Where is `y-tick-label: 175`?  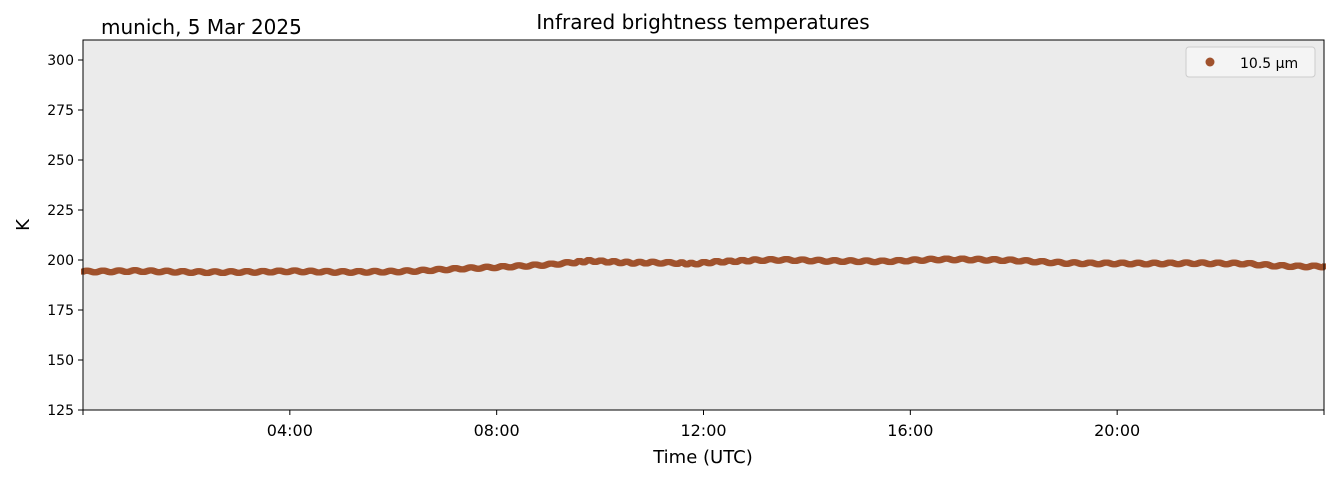
y-tick-label: 175 is located at coordinates (60, 311).